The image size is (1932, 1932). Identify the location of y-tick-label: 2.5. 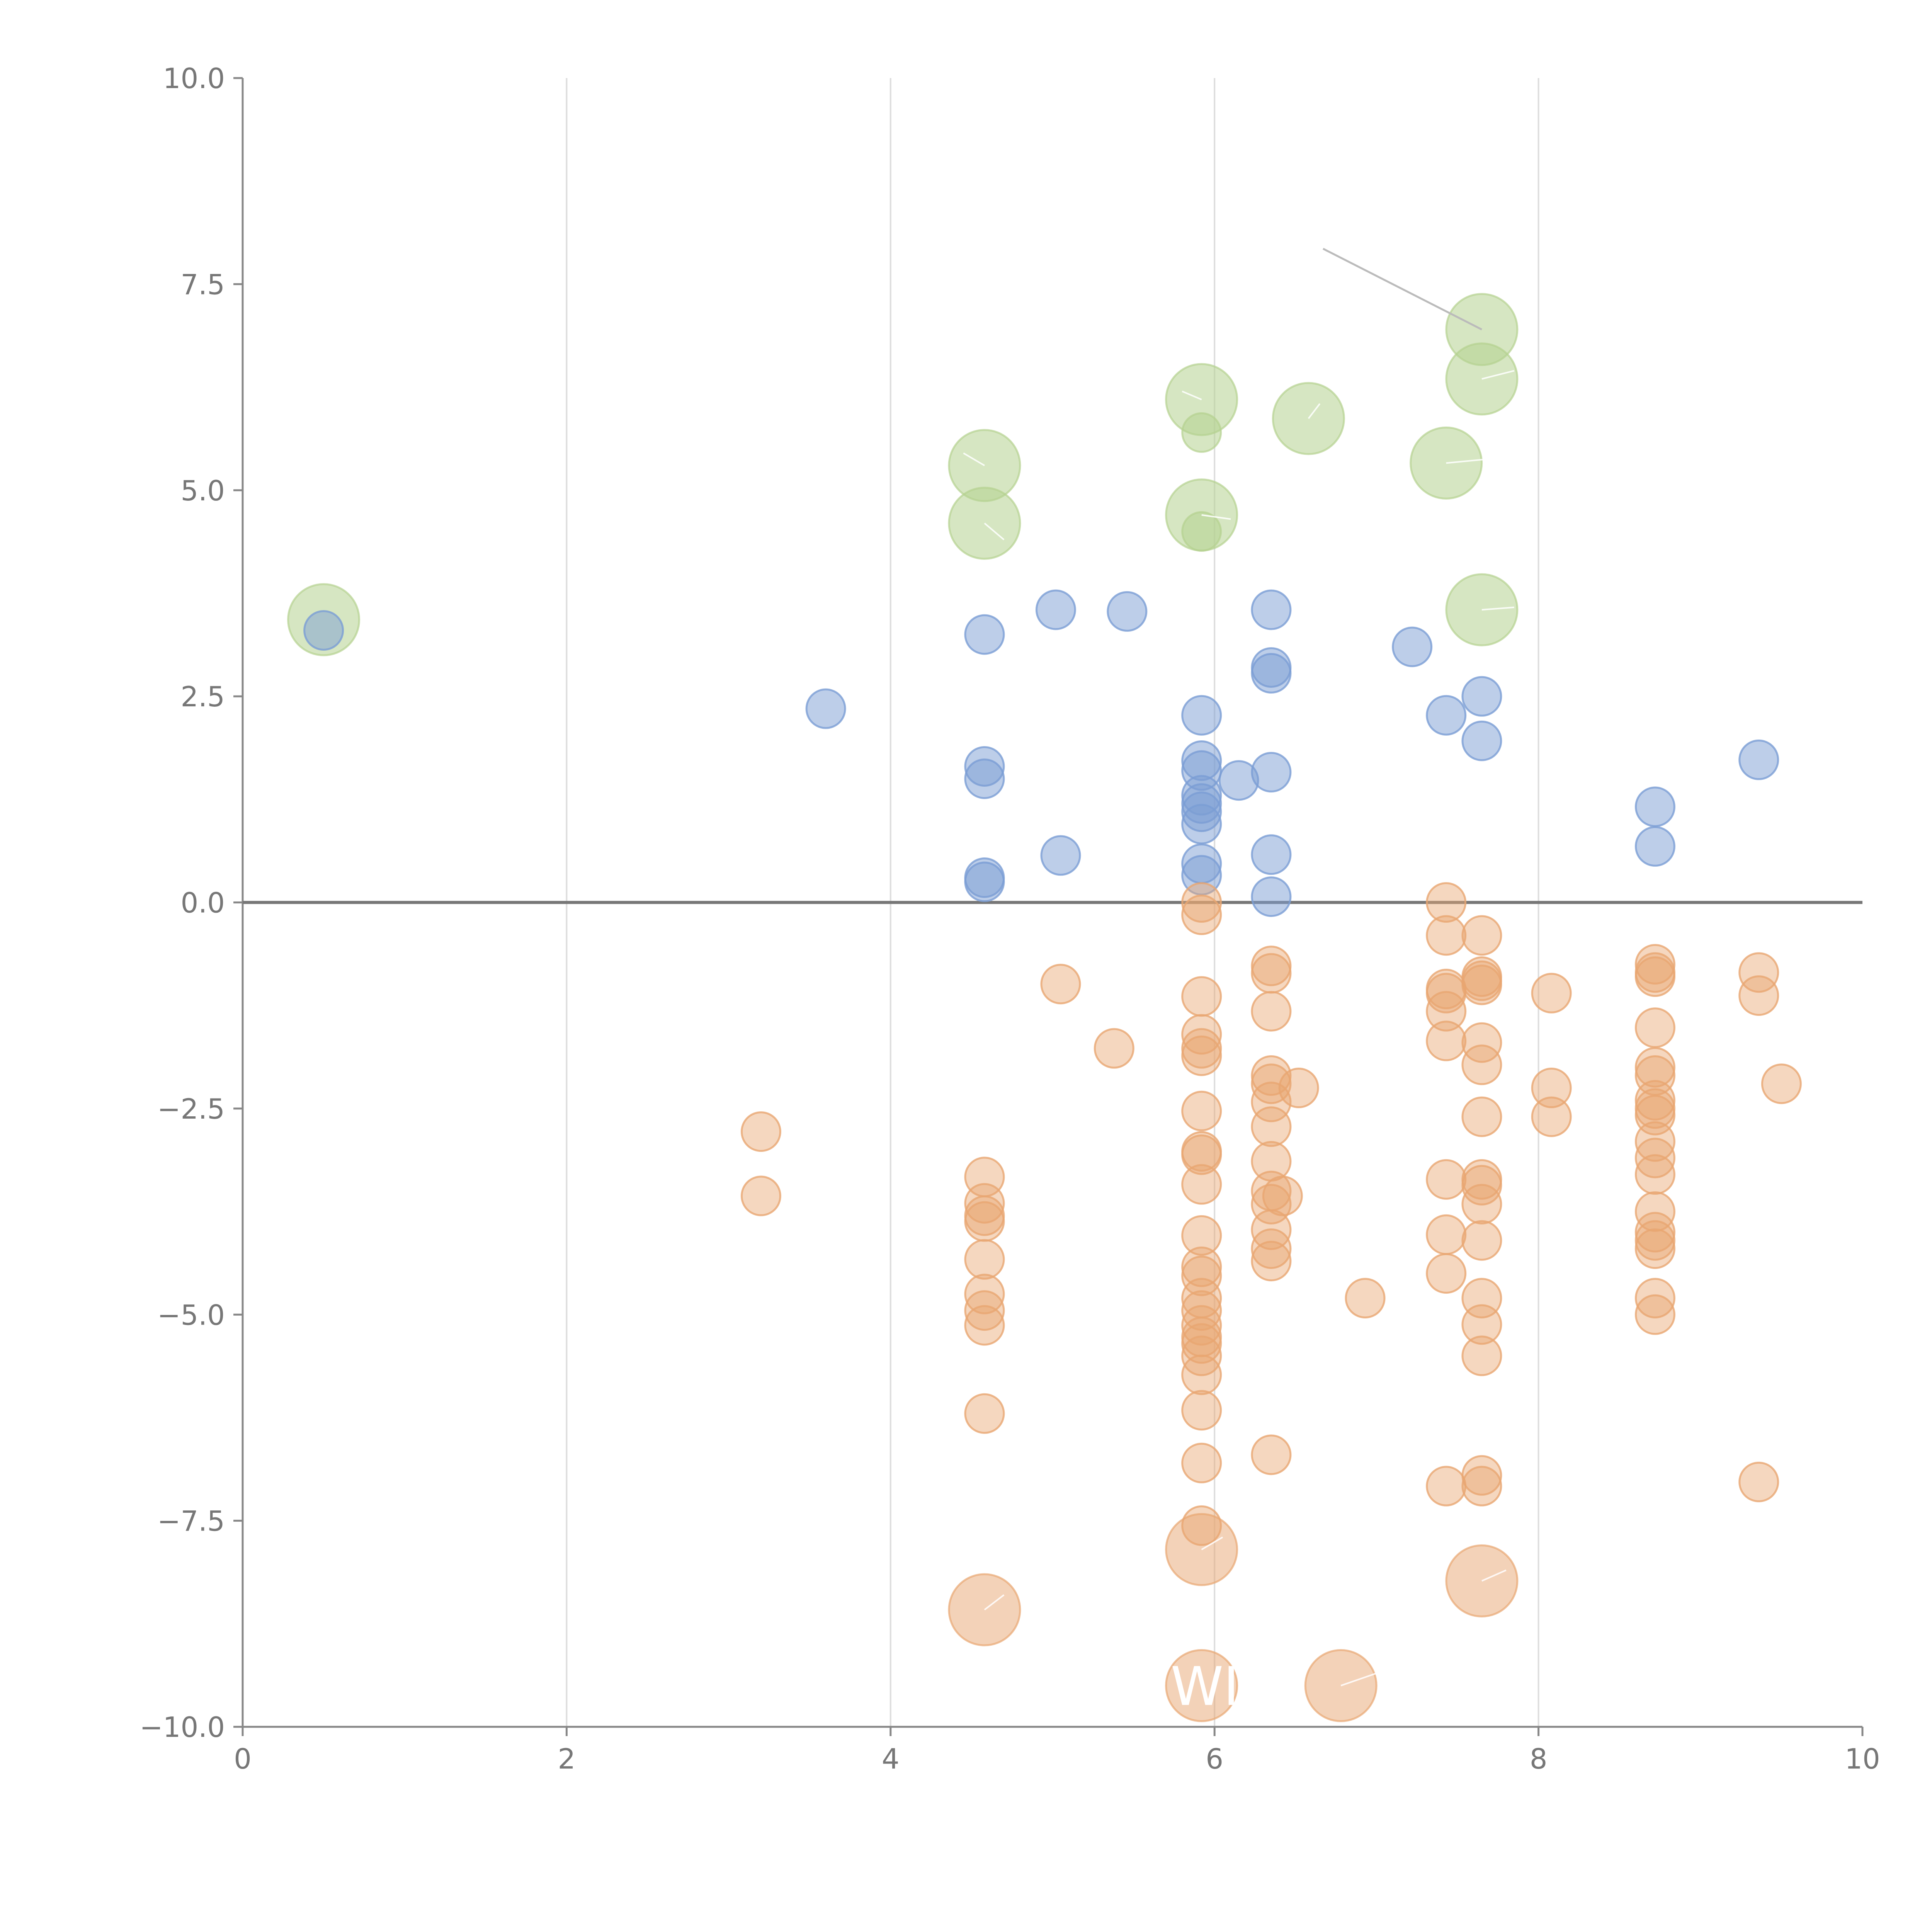
(202, 696).